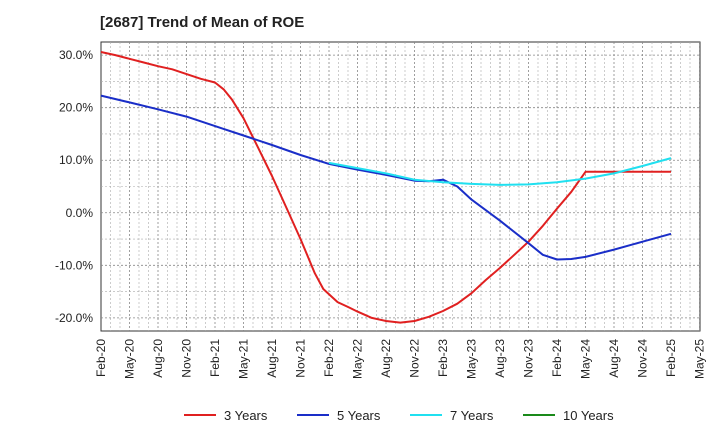 Image resolution: width=720 pixels, height=440 pixels. Describe the element at coordinates (244, 359) in the screenshot. I see `x-tick-label: May-21` at that location.